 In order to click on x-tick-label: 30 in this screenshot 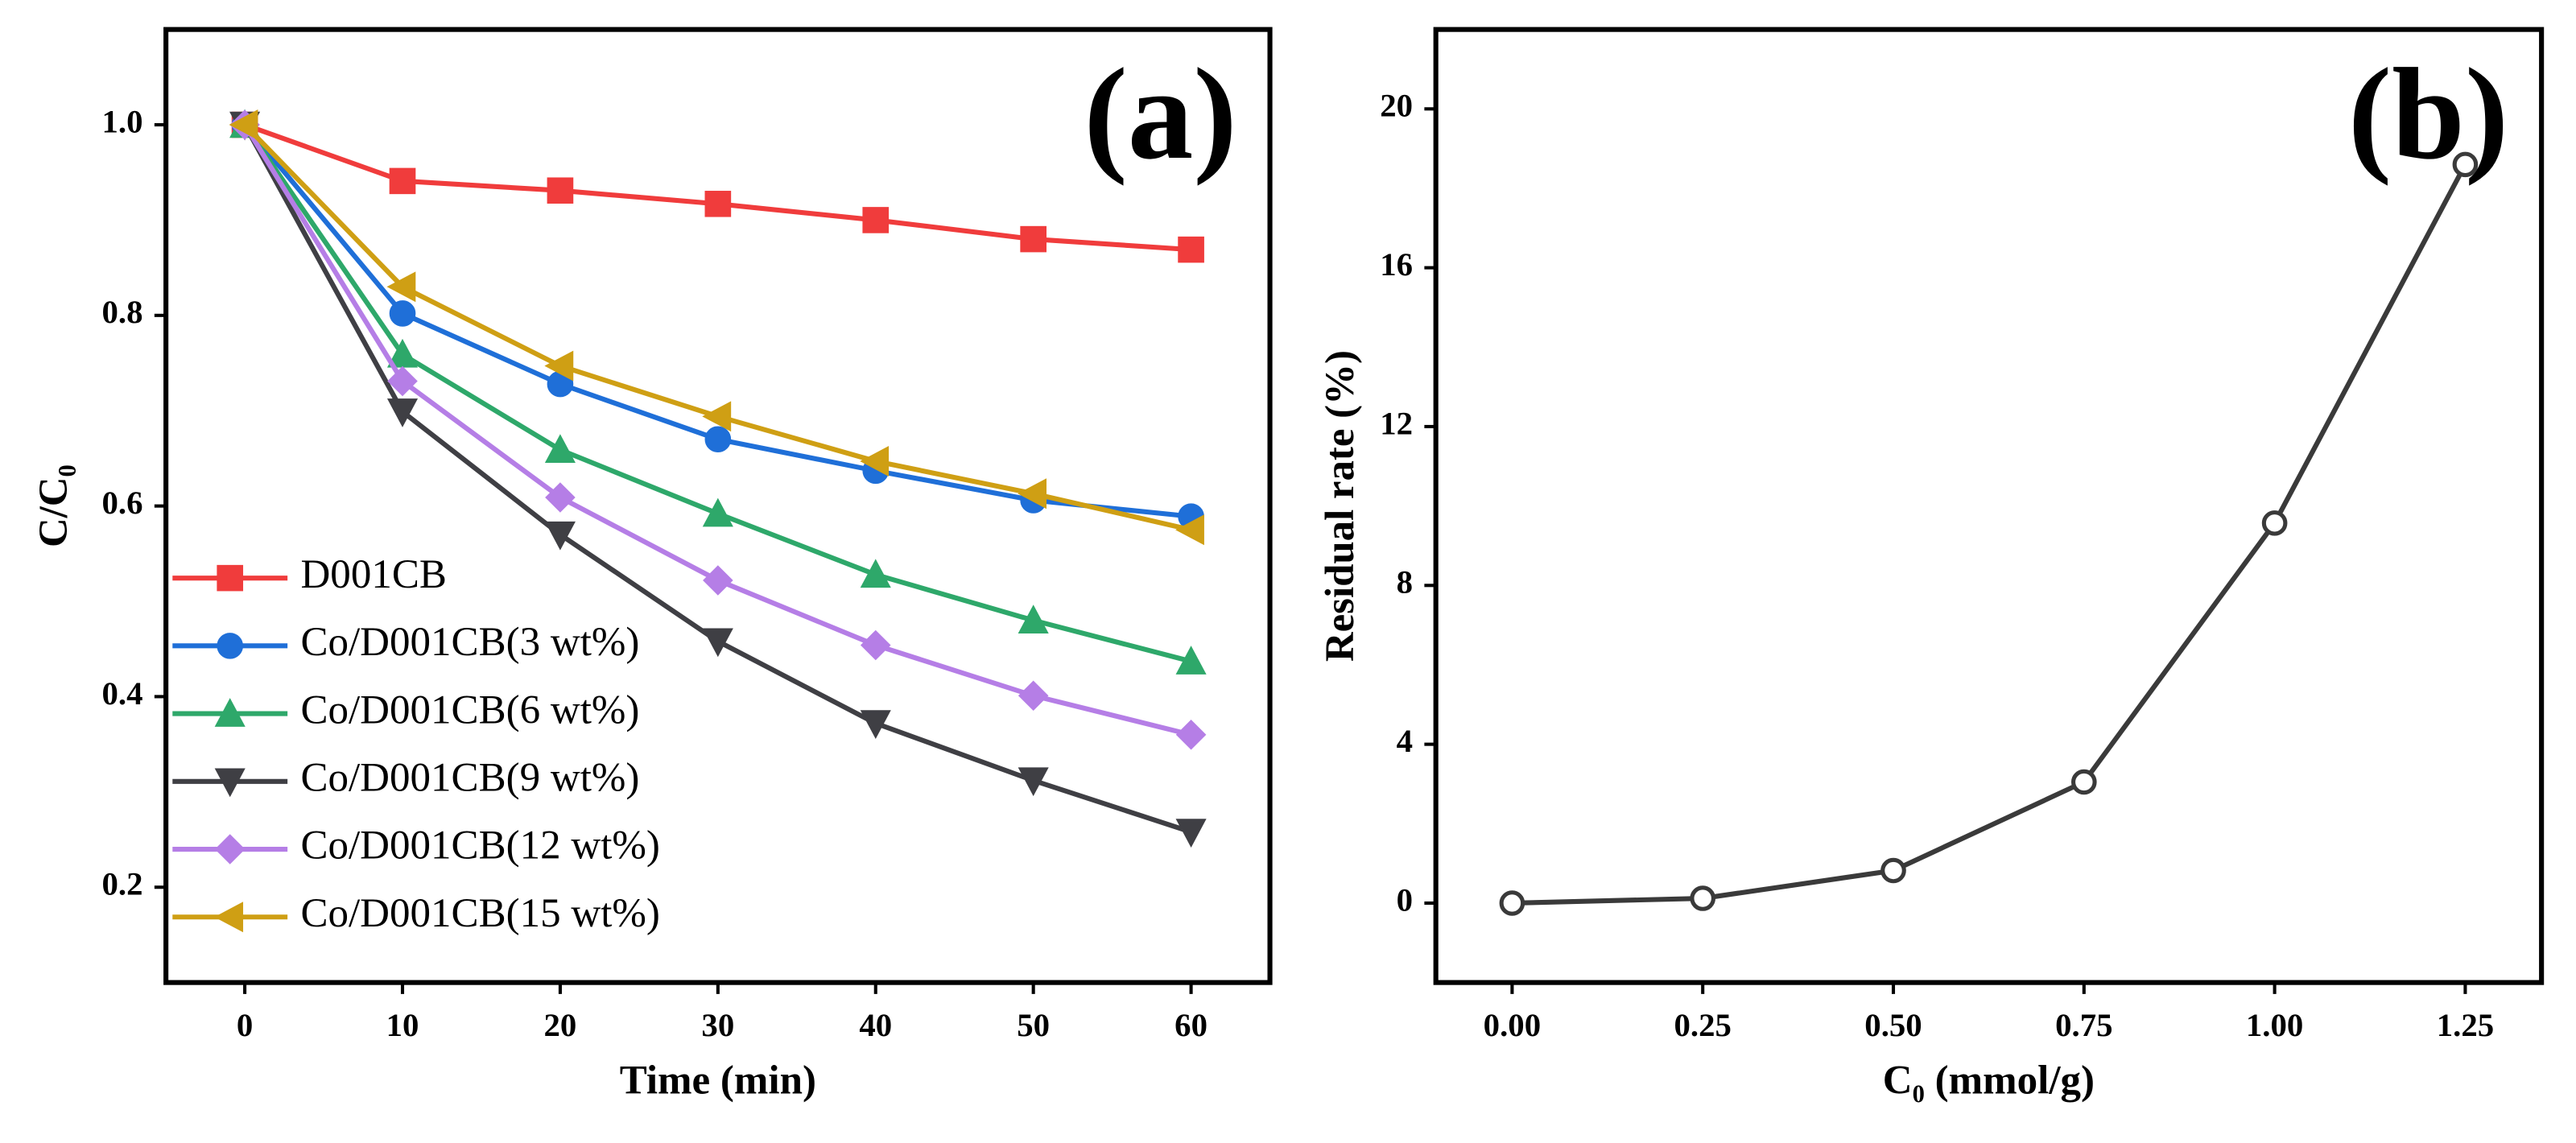, I will do `click(717, 1025)`.